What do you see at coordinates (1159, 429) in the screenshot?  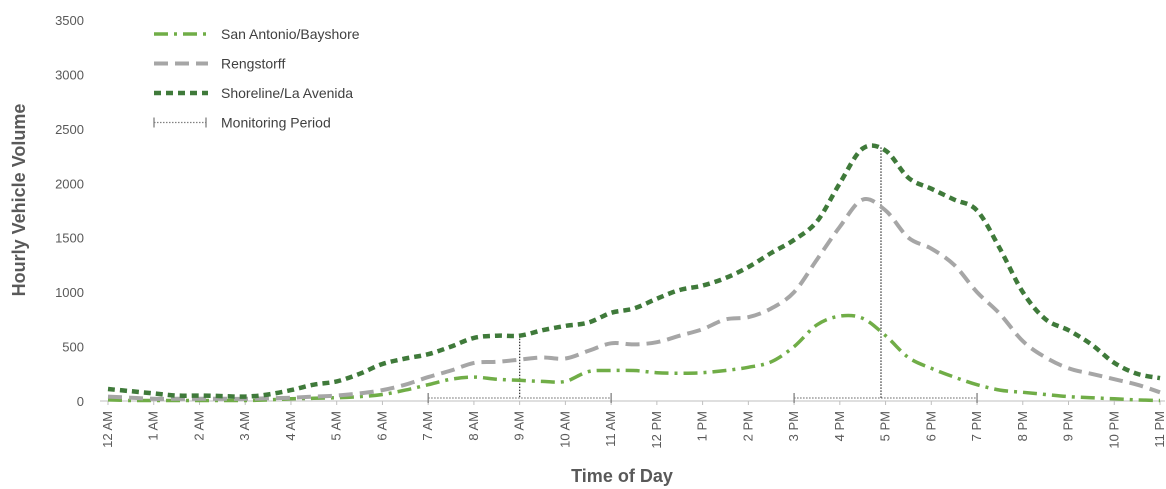 I see `x-tick-label: 11 PM` at bounding box center [1159, 429].